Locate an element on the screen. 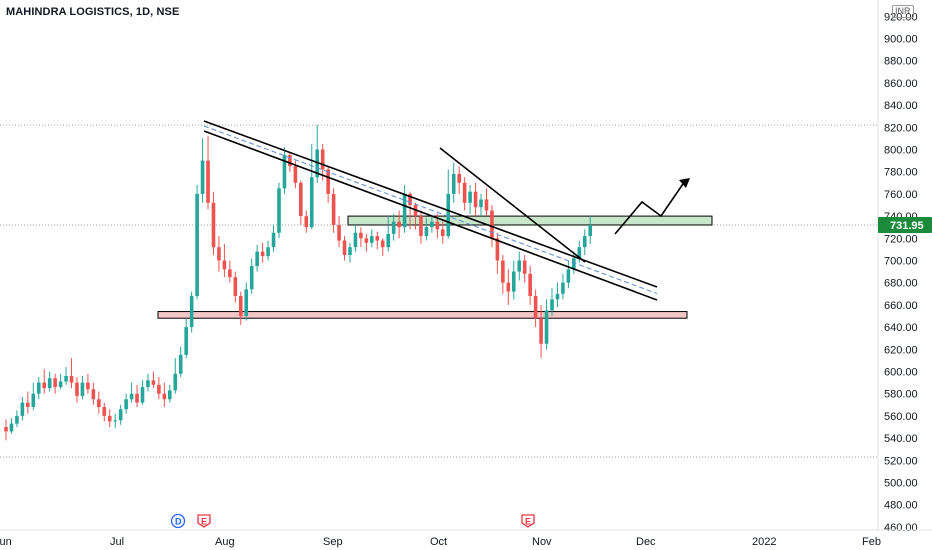 The width and height of the screenshot is (932, 550). projection-path is located at coordinates (650, 207).